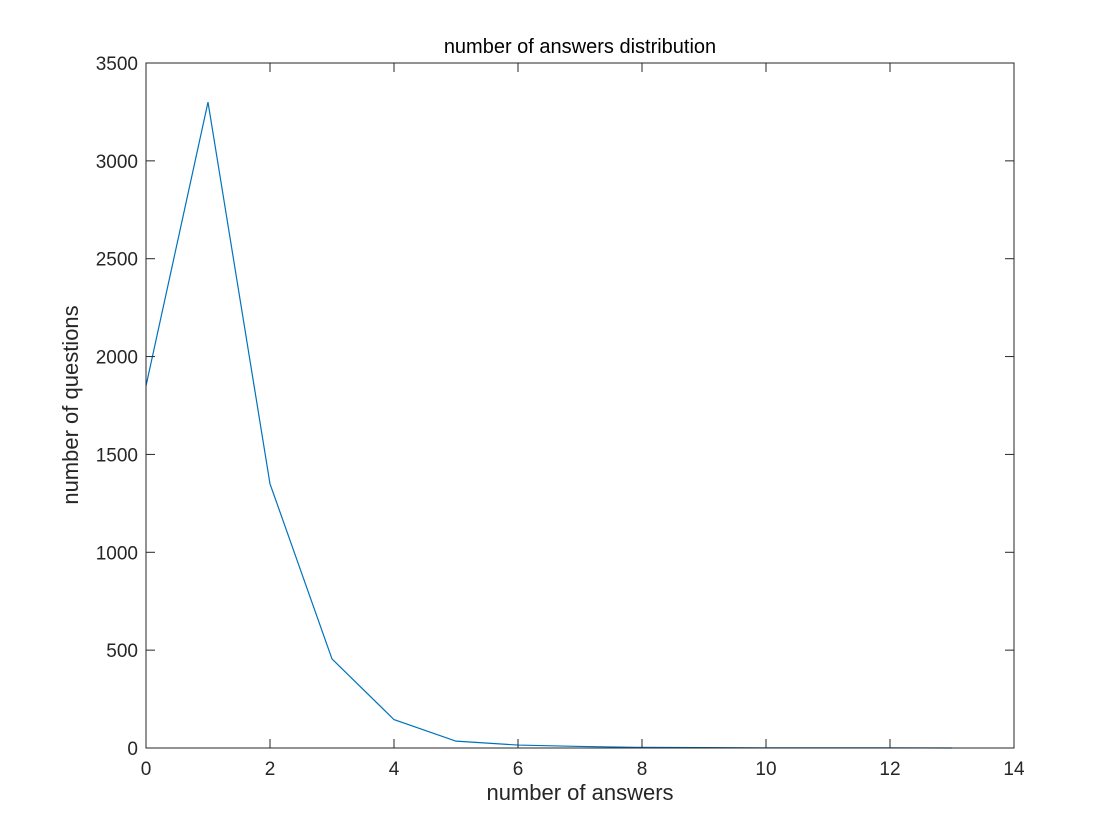 The image size is (1120, 840). I want to click on y-axis-label: number of questions, so click(70, 404).